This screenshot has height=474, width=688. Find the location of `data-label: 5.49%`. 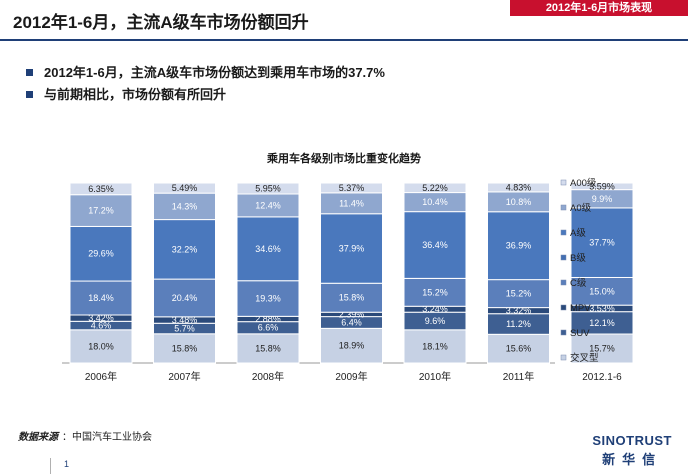

data-label: 5.49% is located at coordinates (185, 188).